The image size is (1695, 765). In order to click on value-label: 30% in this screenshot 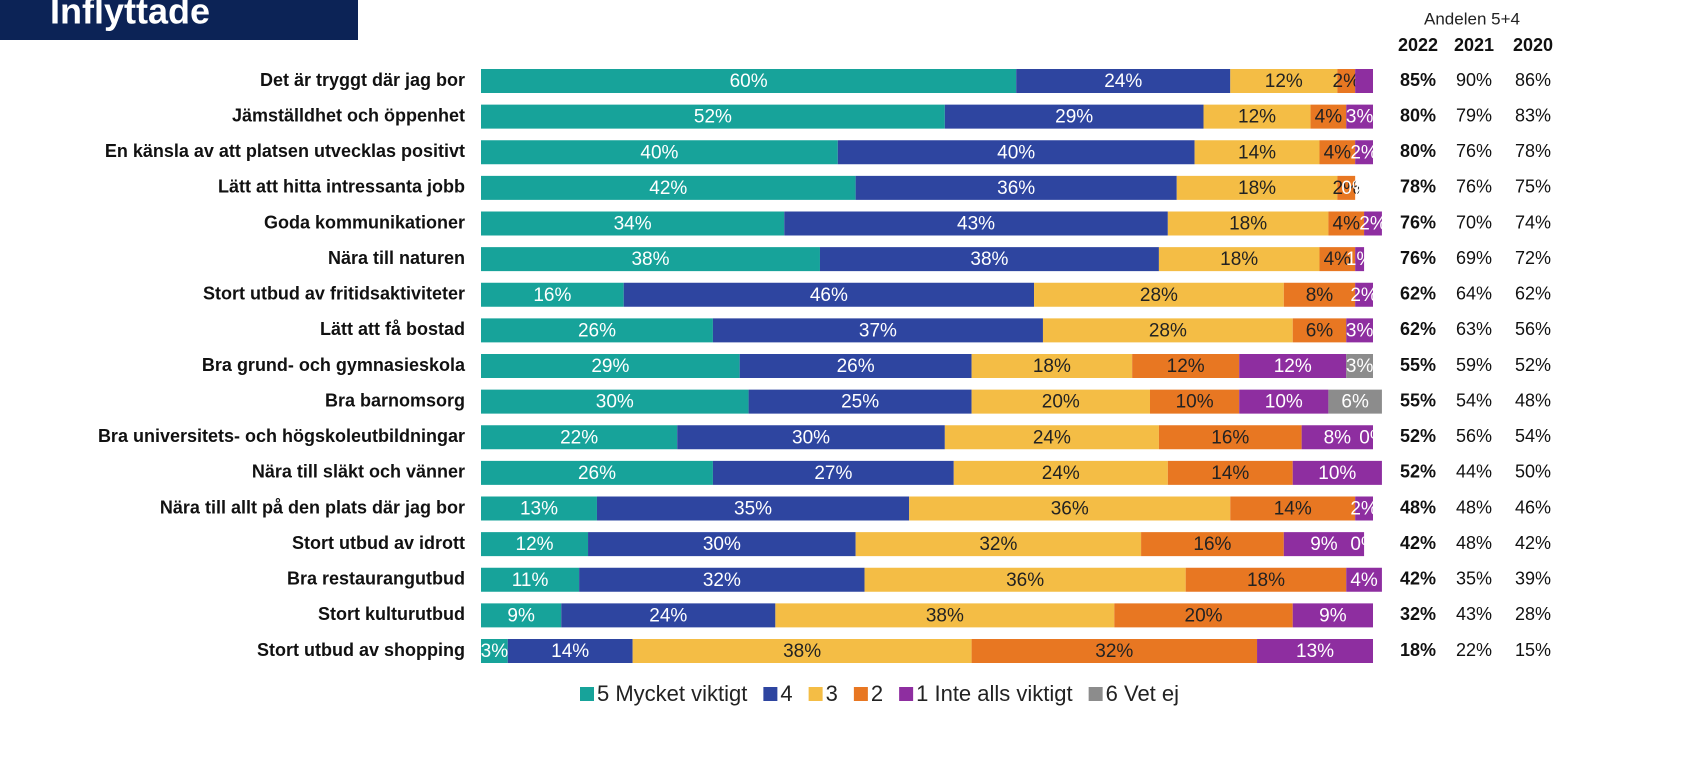, I will do `click(722, 544)`.